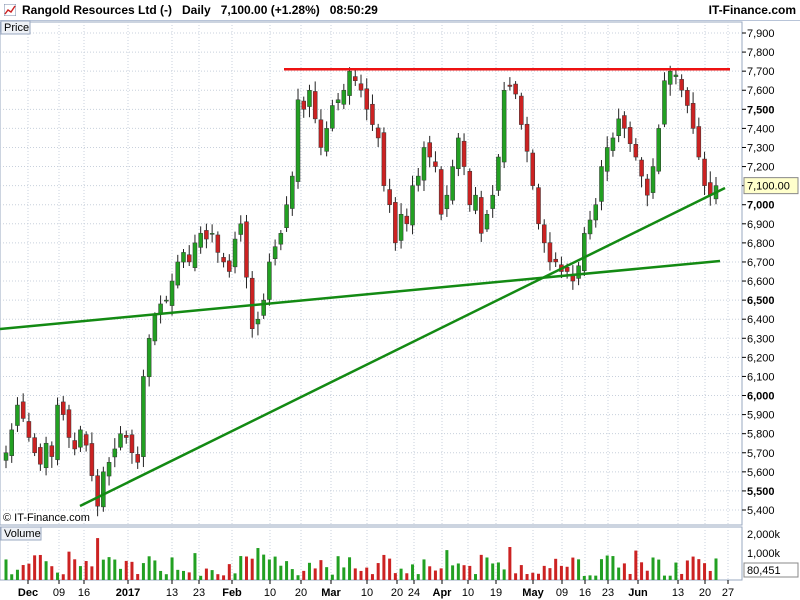  What do you see at coordinates (128, 593) in the screenshot?
I see `date-label: 2017` at bounding box center [128, 593].